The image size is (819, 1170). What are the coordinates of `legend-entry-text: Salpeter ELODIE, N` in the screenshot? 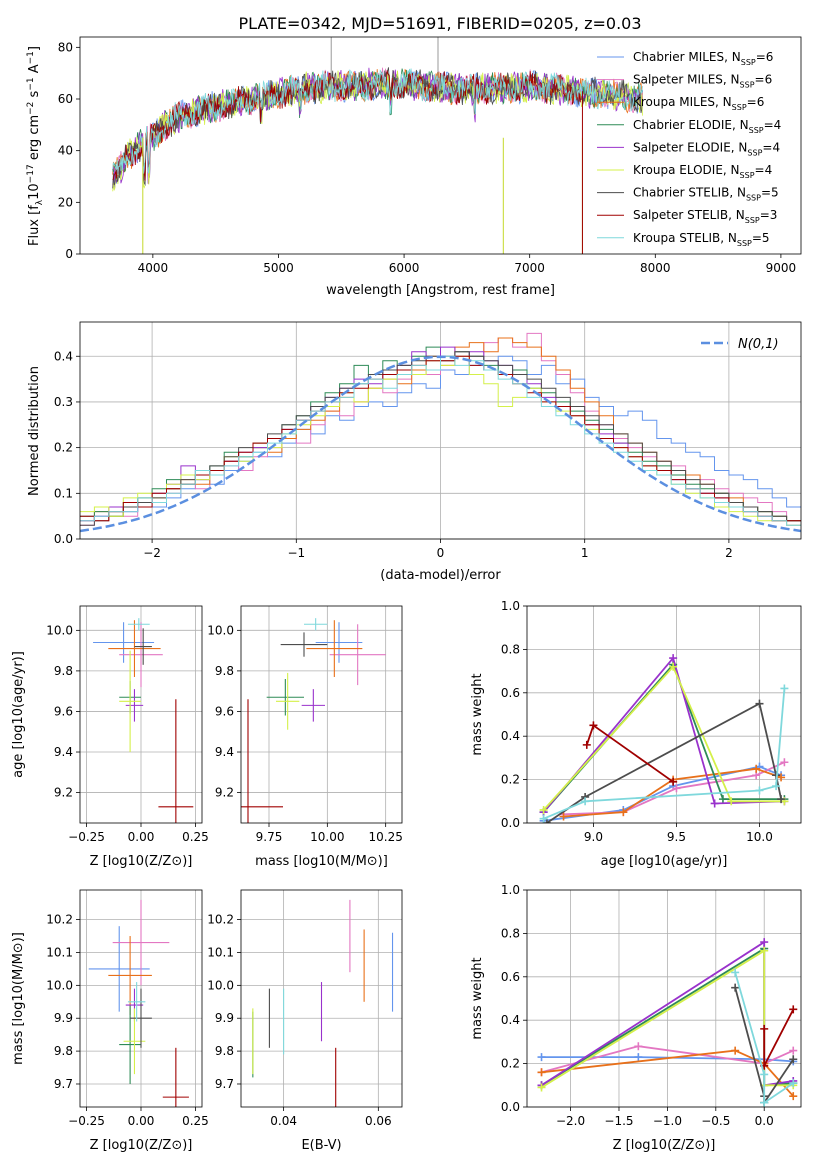 It's located at (690, 147).